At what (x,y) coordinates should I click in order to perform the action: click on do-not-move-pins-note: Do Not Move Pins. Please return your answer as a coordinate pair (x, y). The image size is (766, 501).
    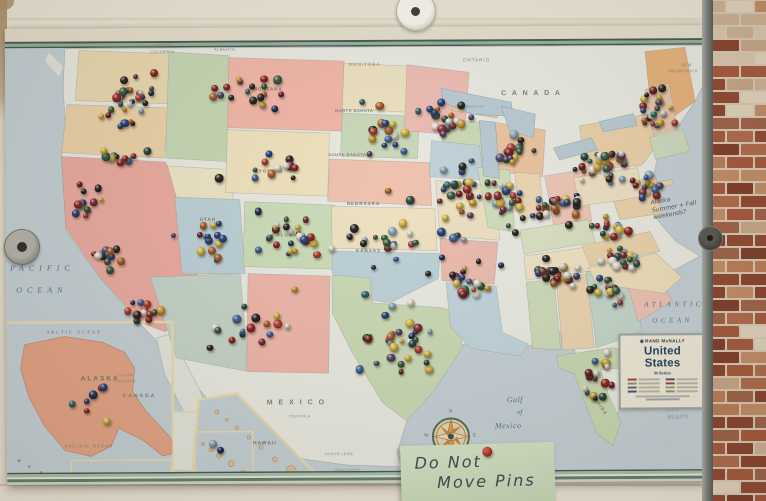
    Looking at the image, I should click on (478, 471).